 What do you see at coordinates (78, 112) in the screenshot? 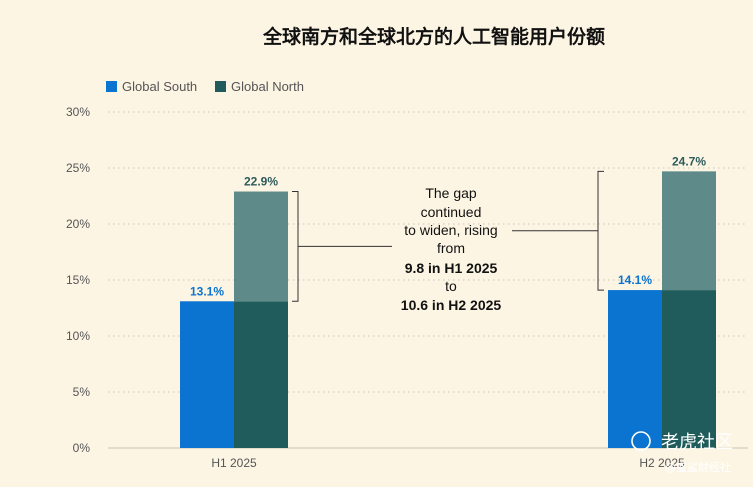
I see `y-tick-label: 30%` at bounding box center [78, 112].